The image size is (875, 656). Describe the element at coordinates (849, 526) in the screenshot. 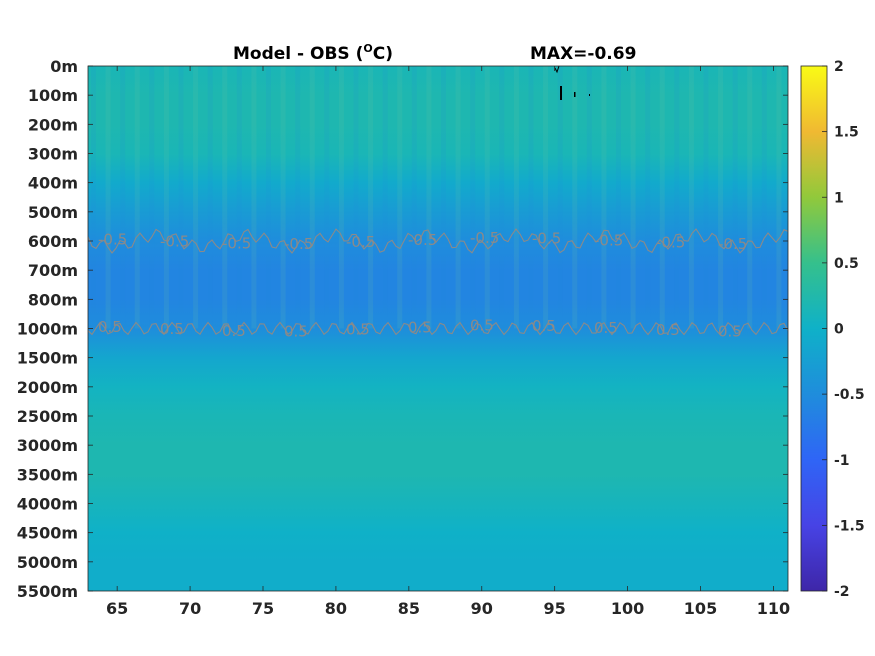

I see `colorbar-tick-label: -1.5` at that location.